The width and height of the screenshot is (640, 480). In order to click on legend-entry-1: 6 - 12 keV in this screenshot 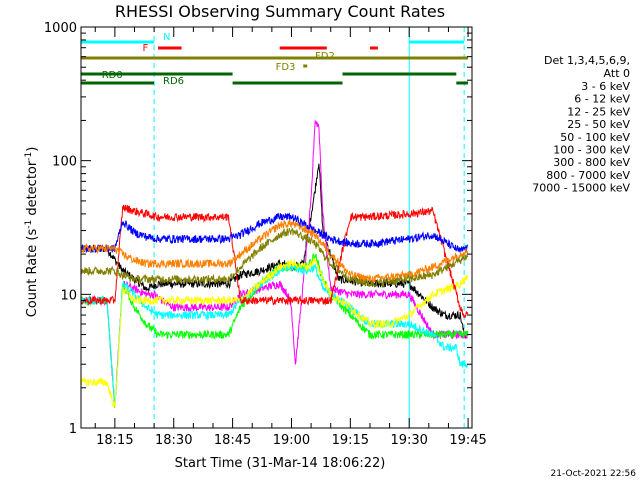, I will do `click(602, 99)`.